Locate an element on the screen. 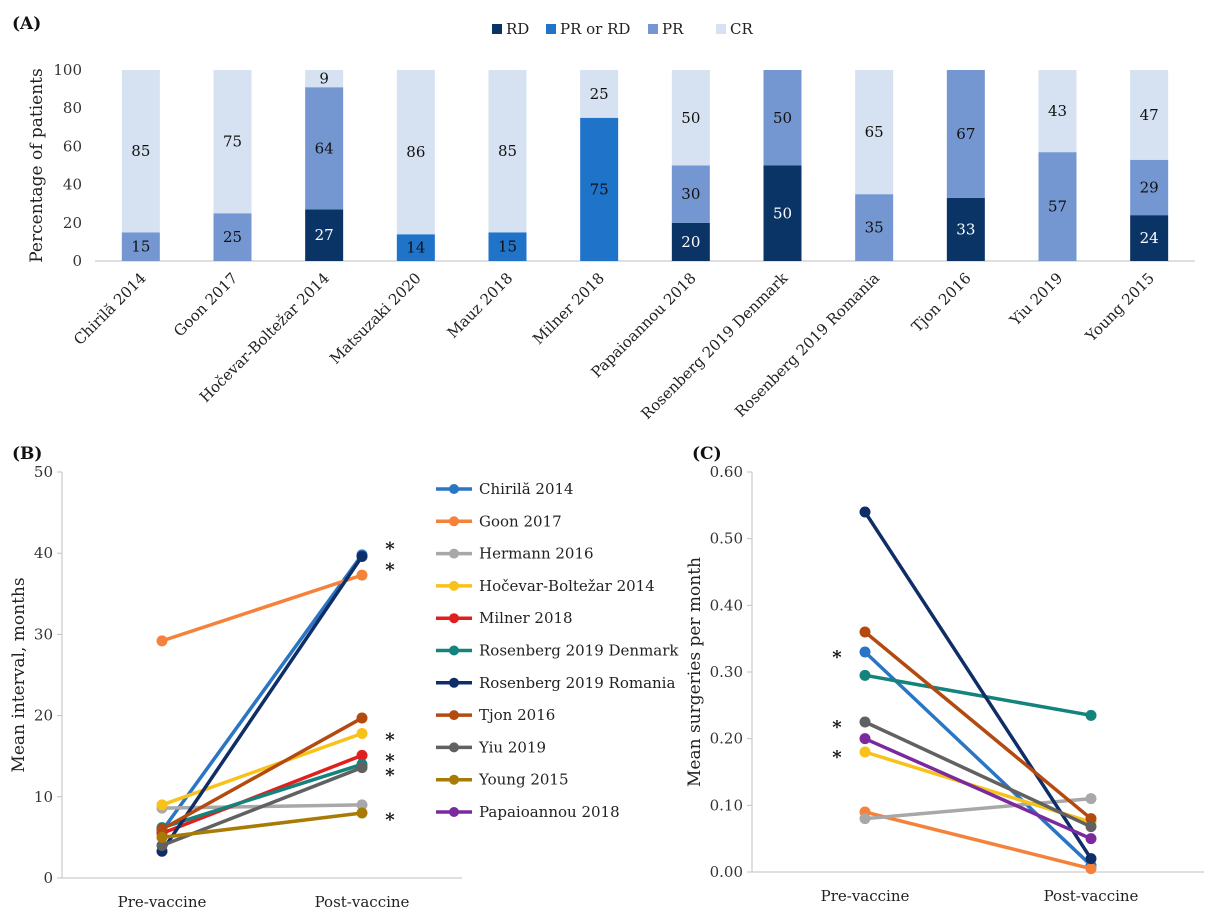  x-category-label: Tjon 2016 is located at coordinates (941, 302).